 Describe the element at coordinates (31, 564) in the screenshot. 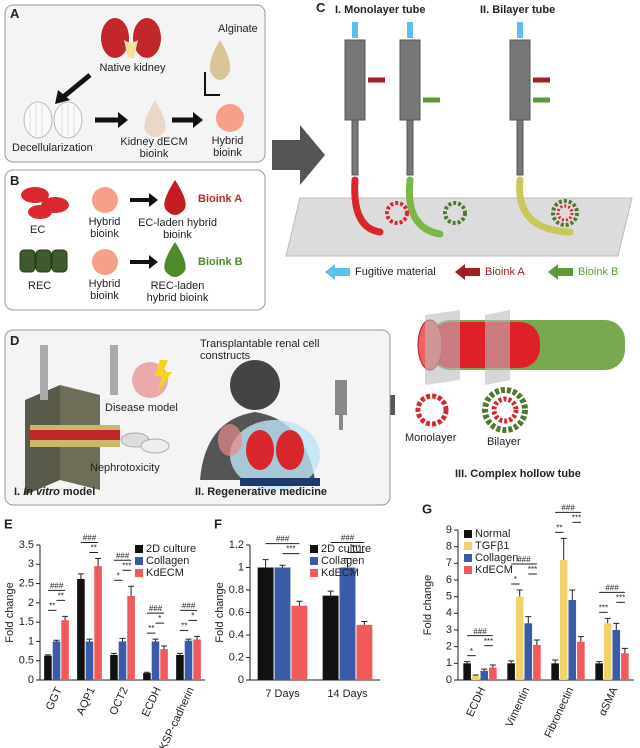

I see `y-tick-label: 3` at that location.